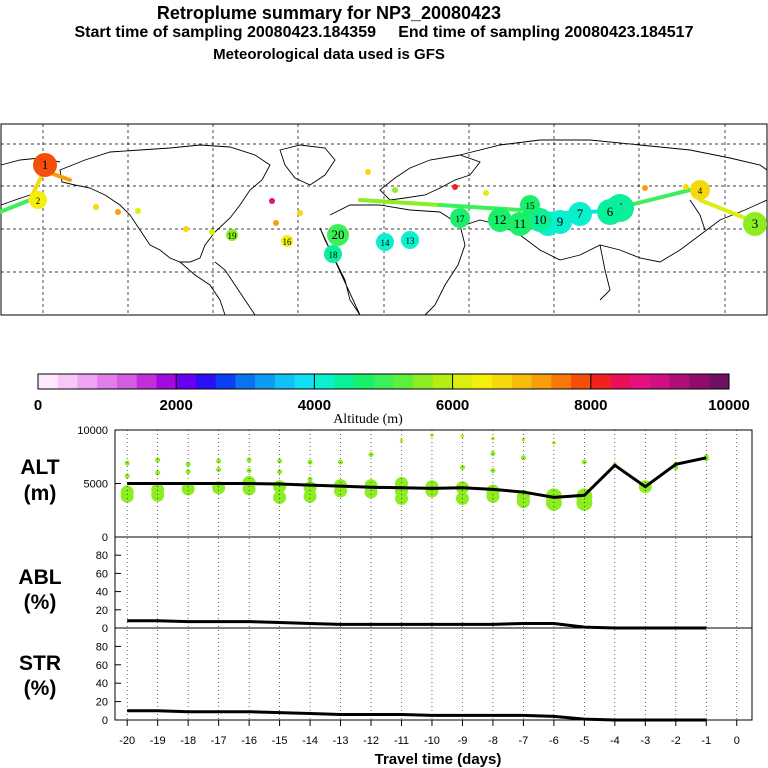  What do you see at coordinates (219, 741) in the screenshot?
I see `x-tick-label: -17` at bounding box center [219, 741].